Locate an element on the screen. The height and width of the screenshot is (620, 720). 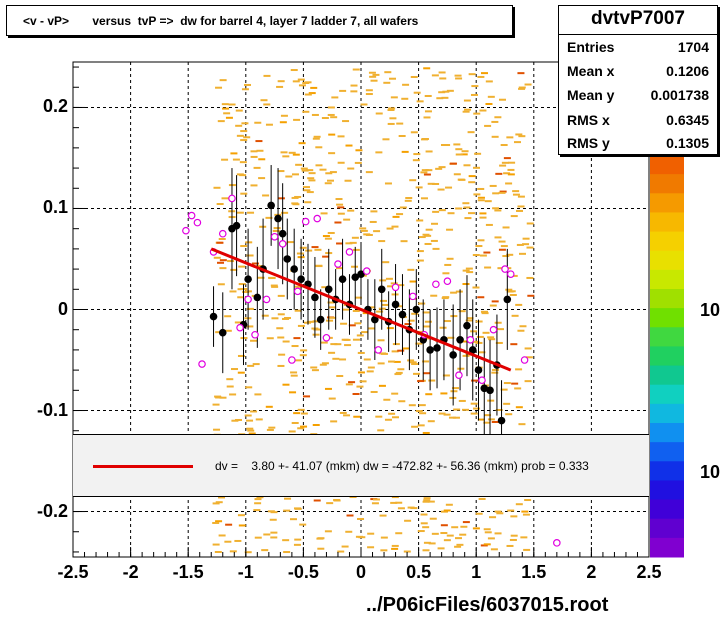
x-tick-label: -2.5 is located at coordinates (73, 572).